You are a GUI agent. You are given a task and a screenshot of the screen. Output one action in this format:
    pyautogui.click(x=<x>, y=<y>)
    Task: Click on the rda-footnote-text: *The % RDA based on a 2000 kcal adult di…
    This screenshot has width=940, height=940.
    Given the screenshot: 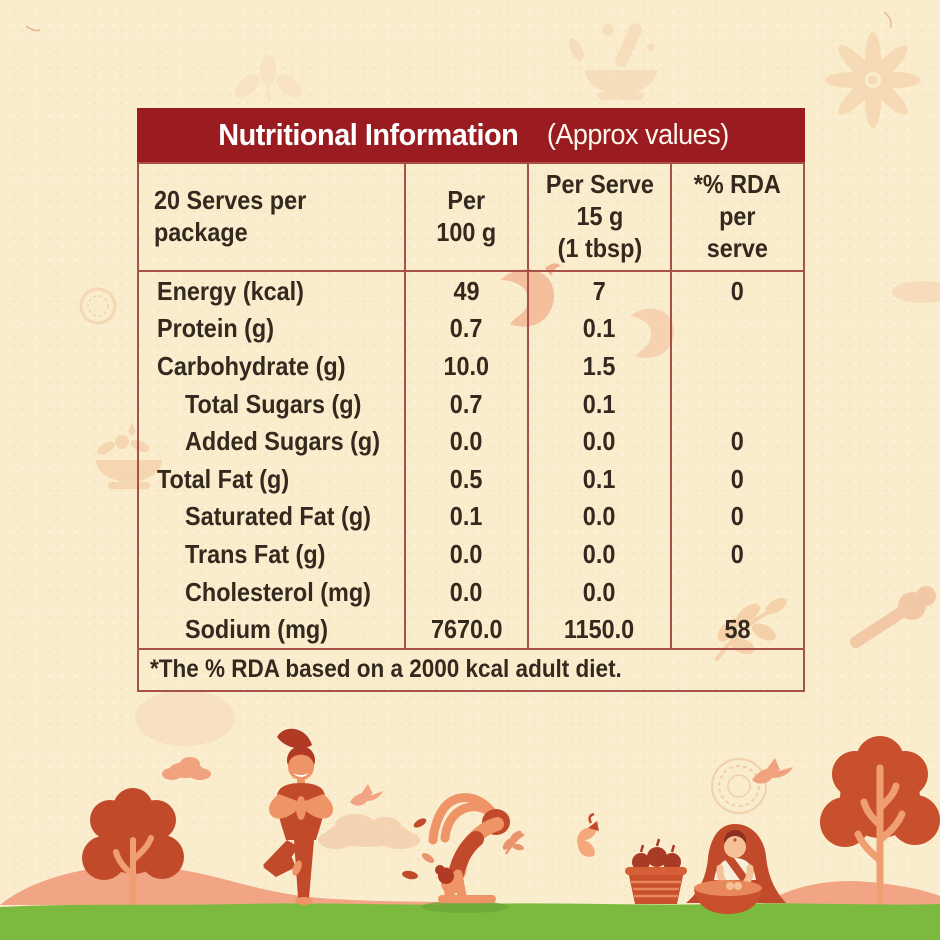 What is the action you would take?
    pyautogui.click(x=386, y=669)
    